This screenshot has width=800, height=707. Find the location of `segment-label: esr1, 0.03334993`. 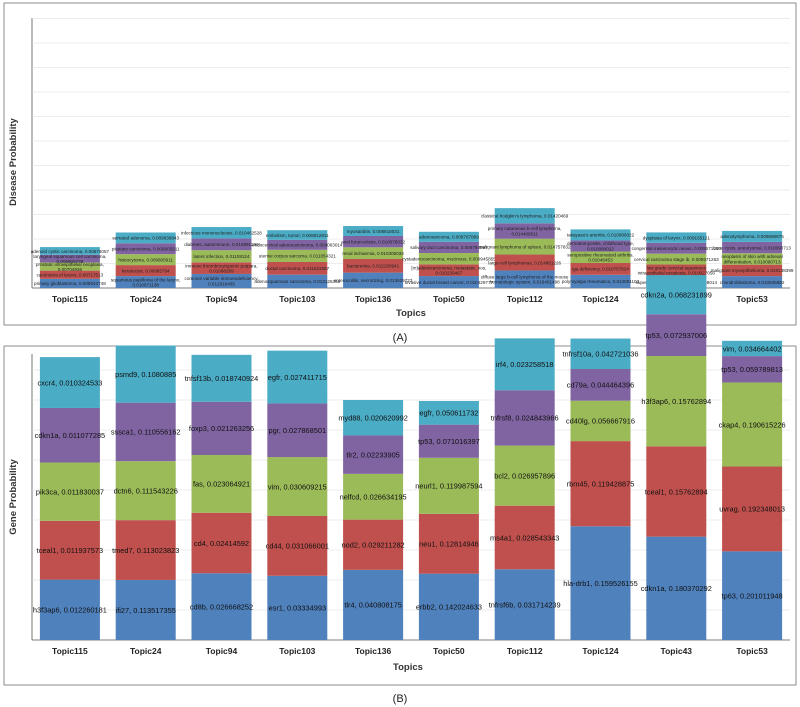

segment-label: esr1, 0.03334993 is located at coordinates (298, 608).